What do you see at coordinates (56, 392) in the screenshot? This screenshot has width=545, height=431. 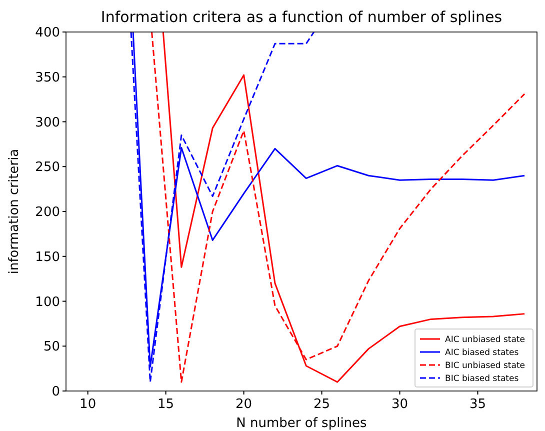 I see `y-tick-label: 0` at bounding box center [56, 392].